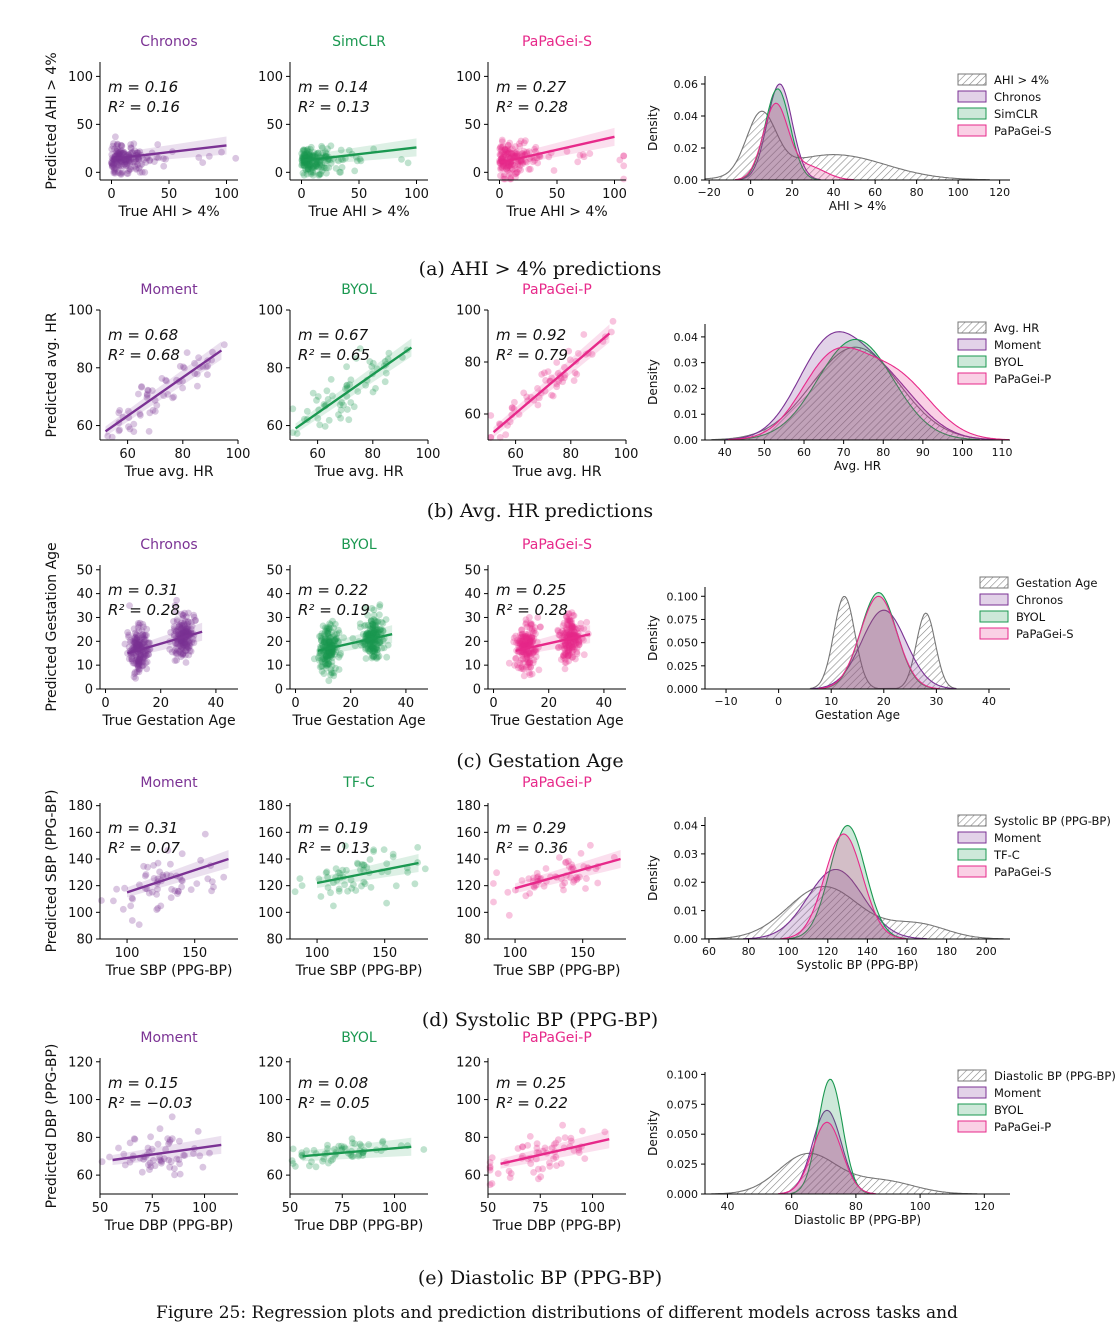 Image resolution: width=1115 pixels, height=1325 pixels. What do you see at coordinates (792, 192) in the screenshot?
I see `x-tick-label: 20` at bounding box center [792, 192].